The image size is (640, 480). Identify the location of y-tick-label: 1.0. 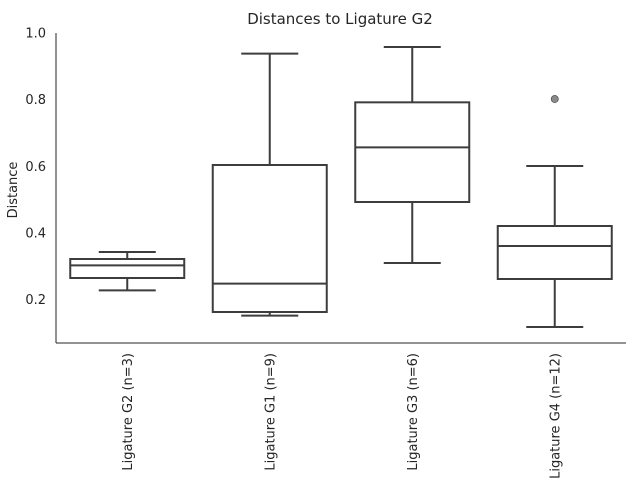
(35, 34).